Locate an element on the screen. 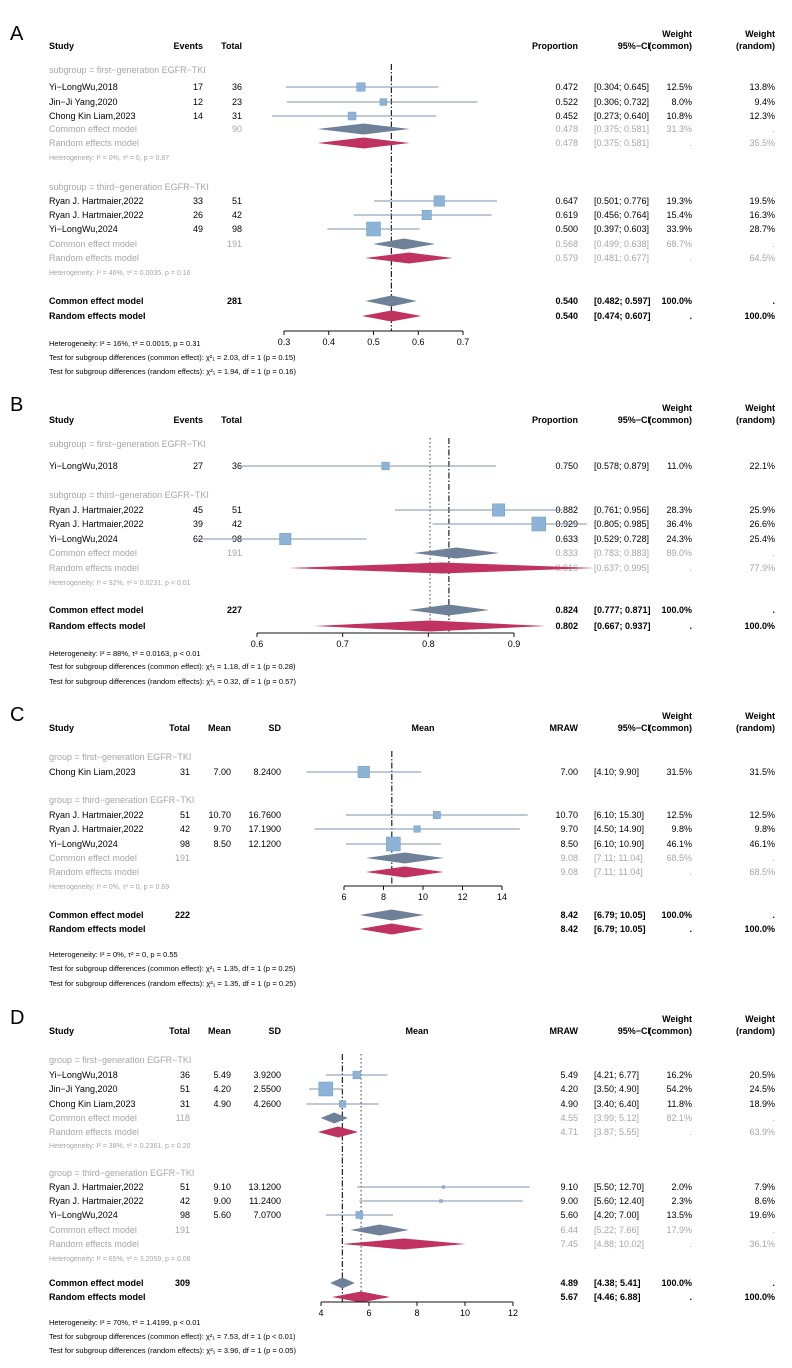 Image resolution: width=792 pixels, height=1368 pixels. study-sd: 13.1200 is located at coordinates (264, 1187).